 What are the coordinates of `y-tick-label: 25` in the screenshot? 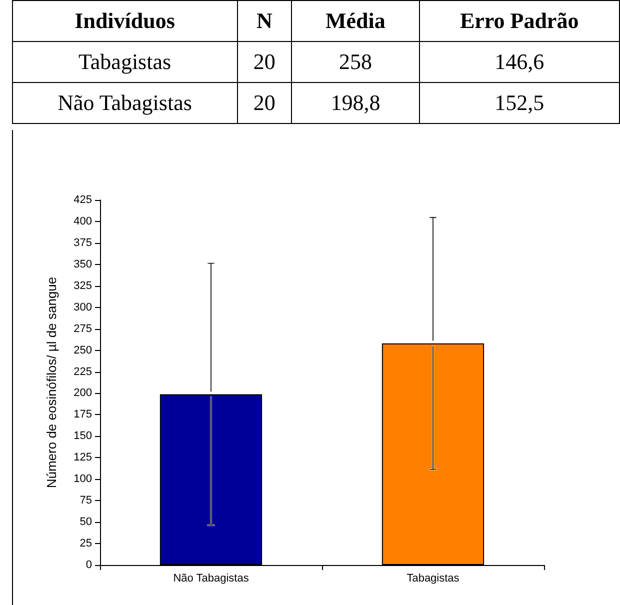 It's located at (86, 544).